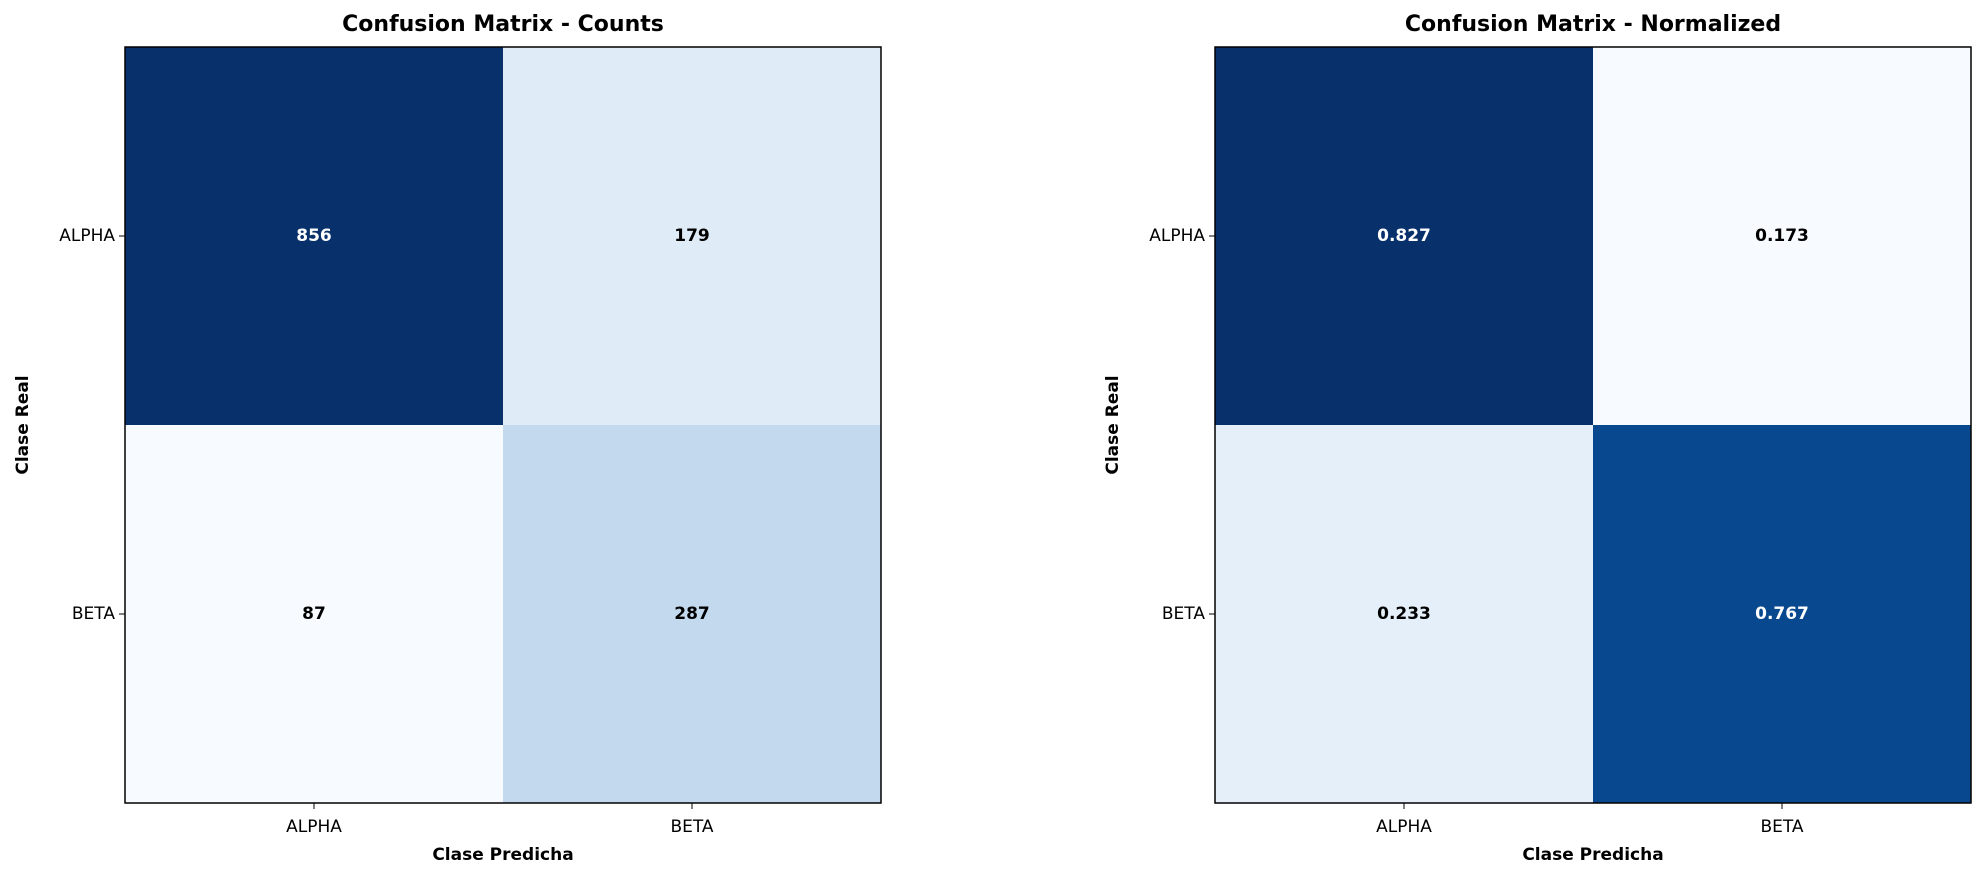  I want to click on cell-label: 0.827, so click(1404, 236).